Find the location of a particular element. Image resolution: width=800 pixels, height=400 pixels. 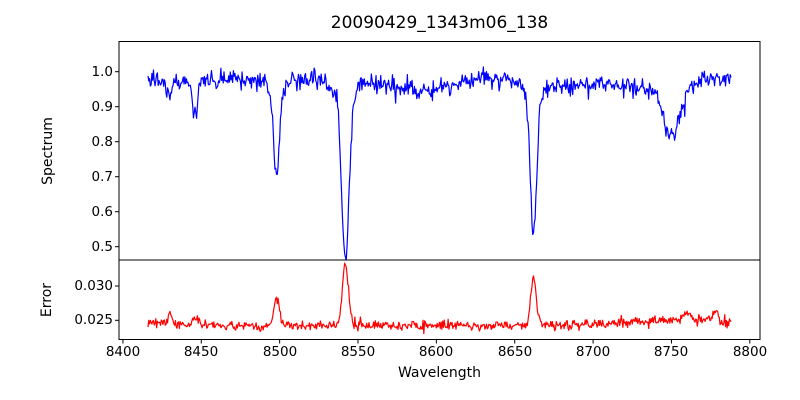

spectrum-y-tick-label: 1.0 is located at coordinates (102, 72).